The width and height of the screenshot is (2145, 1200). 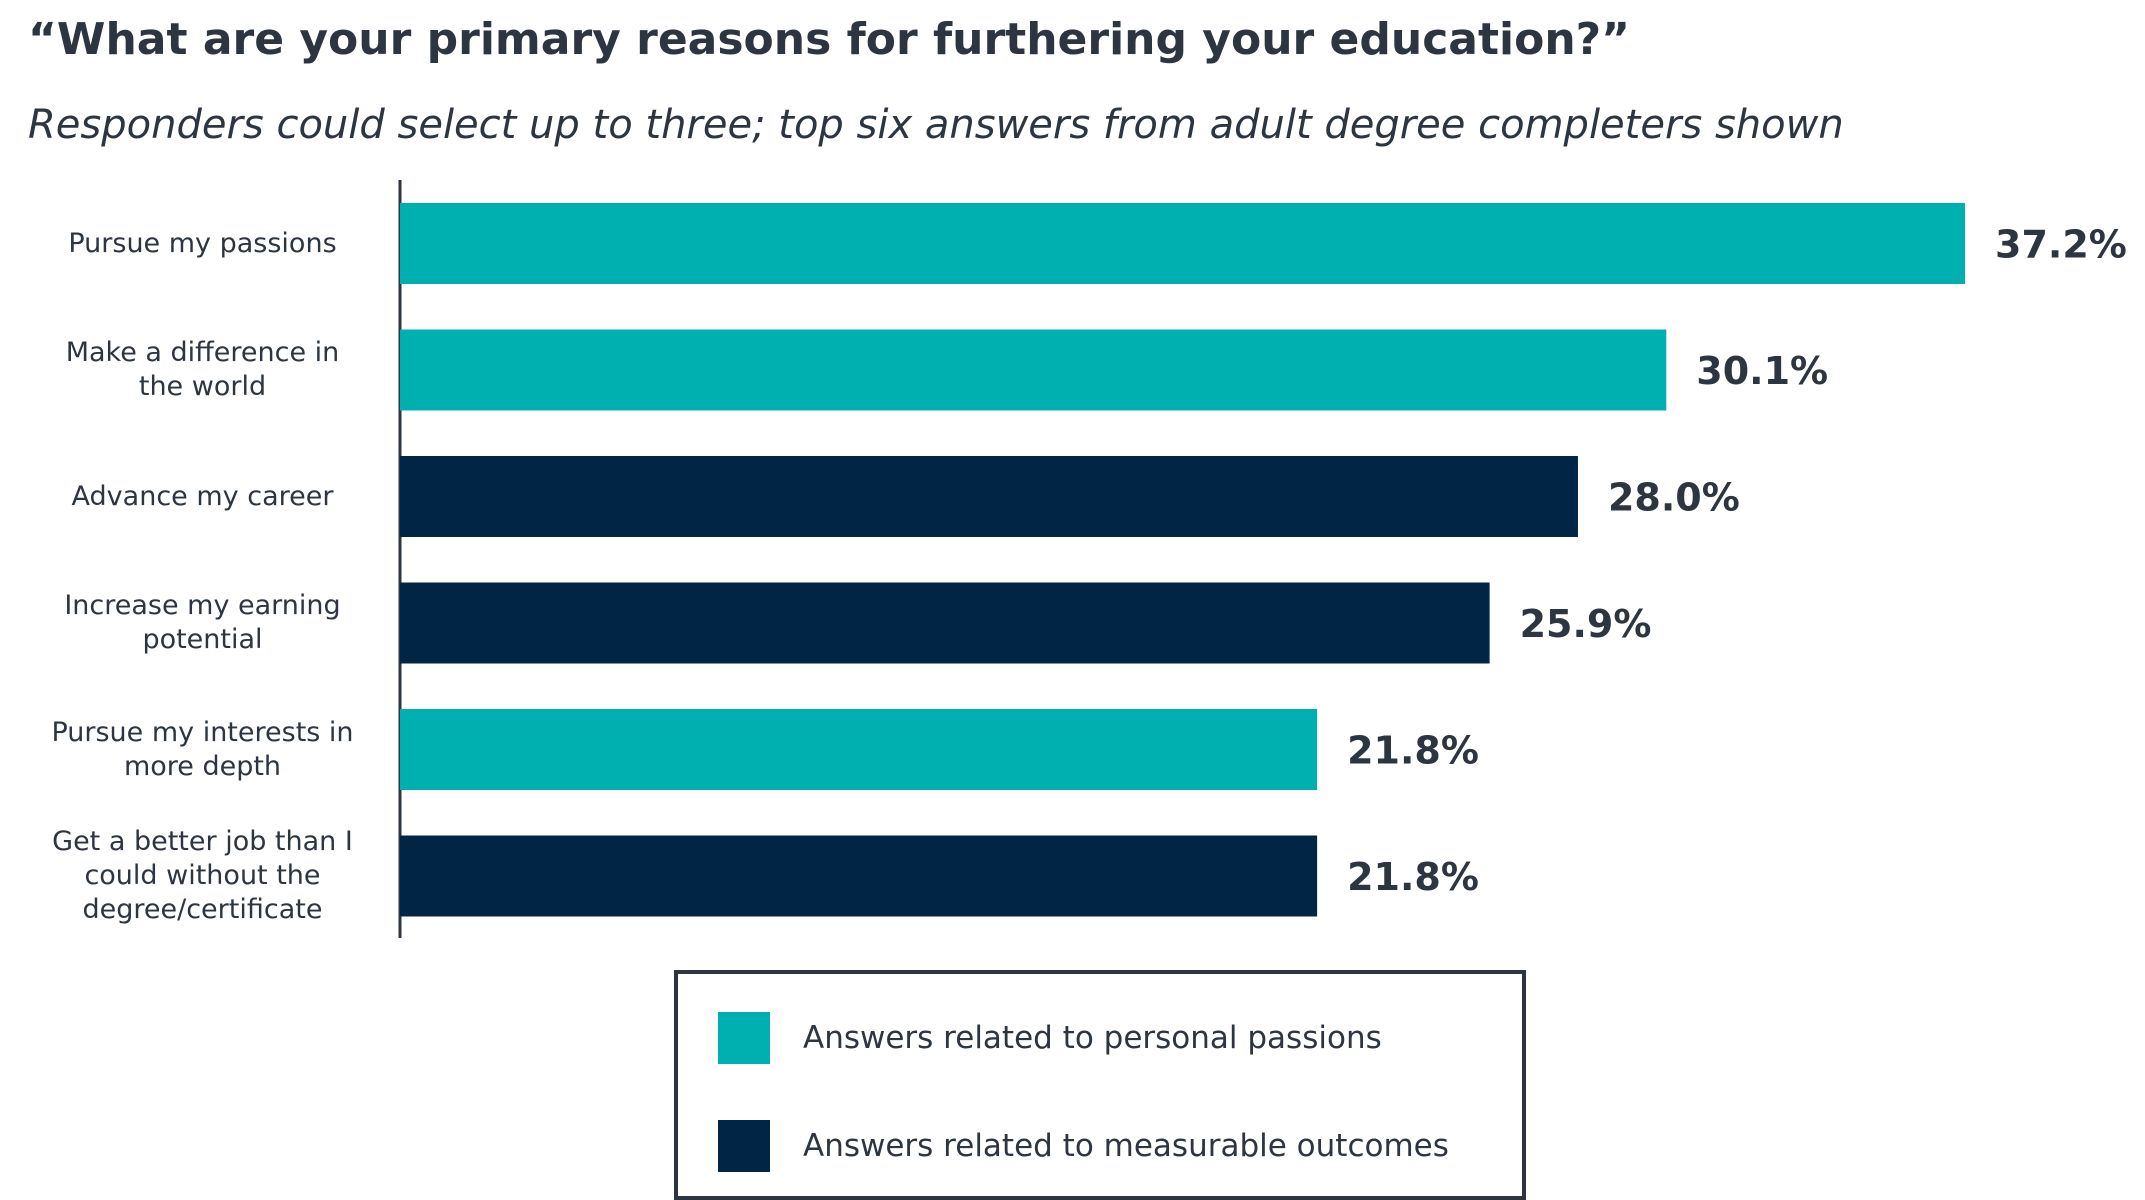 What do you see at coordinates (202, 909) in the screenshot?
I see `category-label-line: degree/certificate` at bounding box center [202, 909].